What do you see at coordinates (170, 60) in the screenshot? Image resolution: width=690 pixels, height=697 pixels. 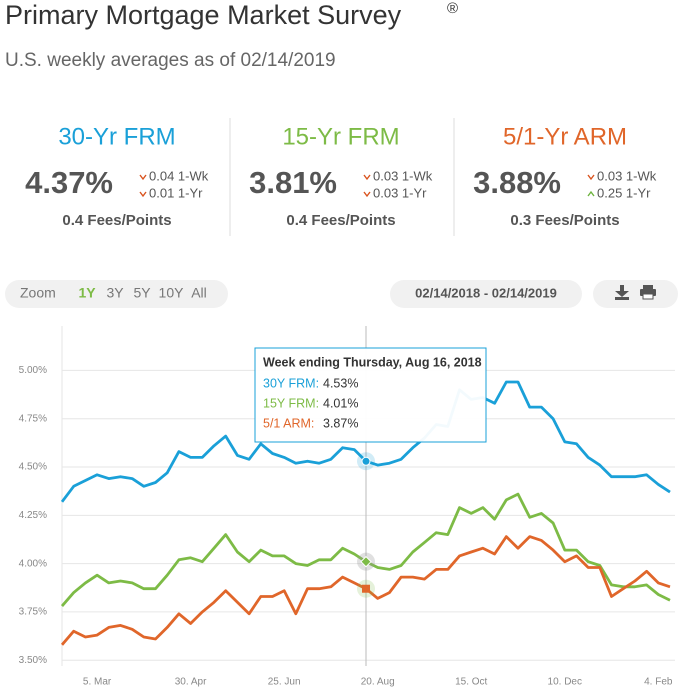 I see `subtitle: U.S. weekly averages as of 02/14/2019` at bounding box center [170, 60].